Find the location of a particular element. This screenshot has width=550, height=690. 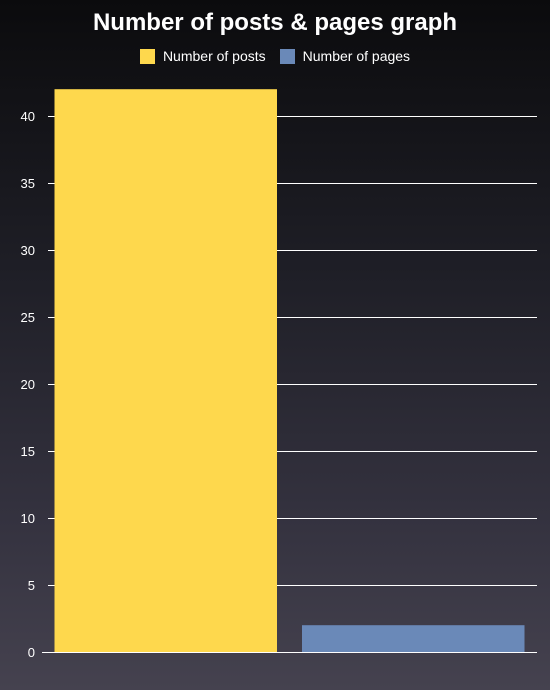

y-tick-label-5: 5 is located at coordinates (31, 585).